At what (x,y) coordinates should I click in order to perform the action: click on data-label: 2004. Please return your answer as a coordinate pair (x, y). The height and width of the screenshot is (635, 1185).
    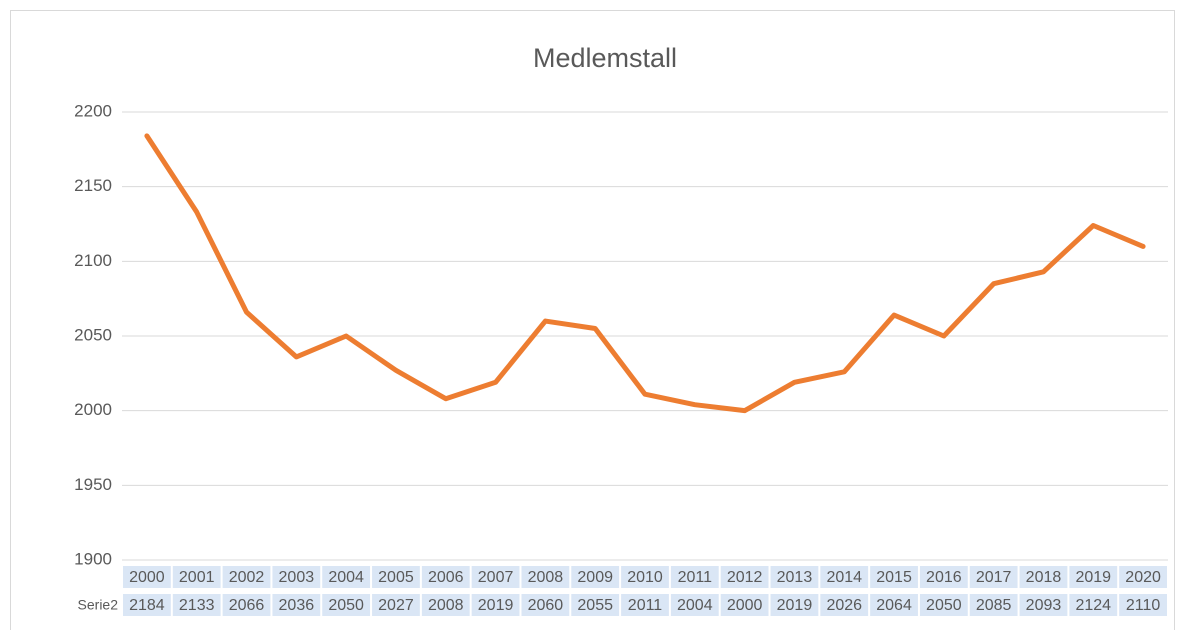
    Looking at the image, I should click on (695, 605).